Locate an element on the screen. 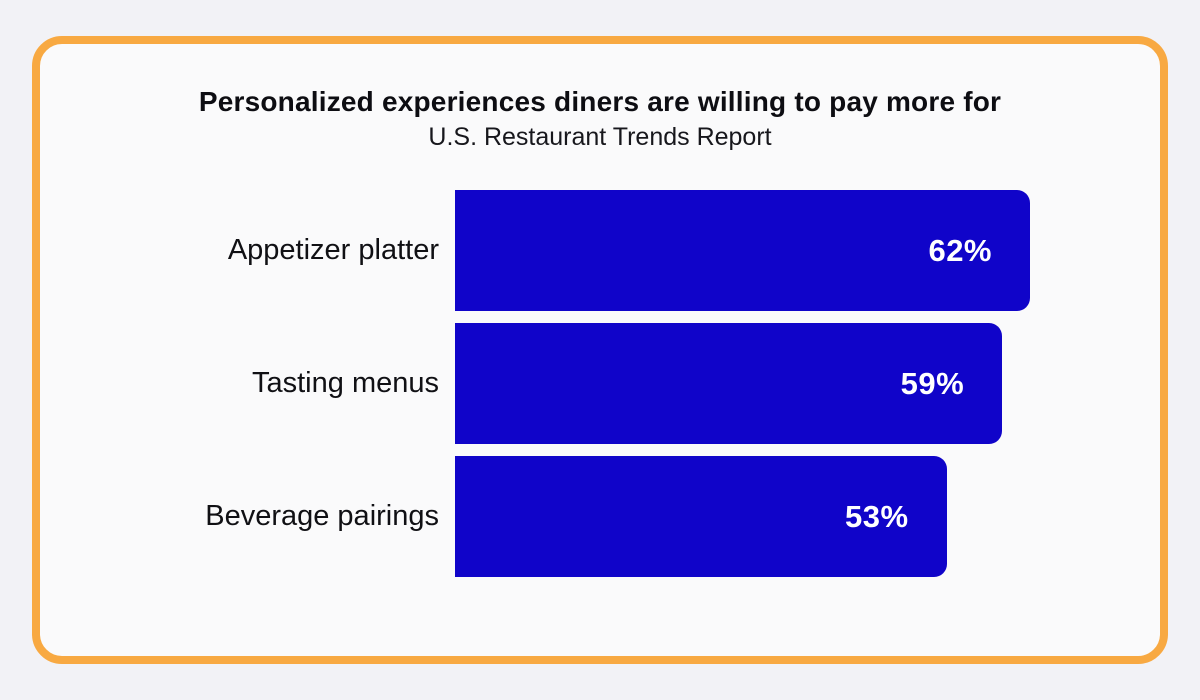  bar-row: Beverage pairings 53% is located at coordinates (600, 516).